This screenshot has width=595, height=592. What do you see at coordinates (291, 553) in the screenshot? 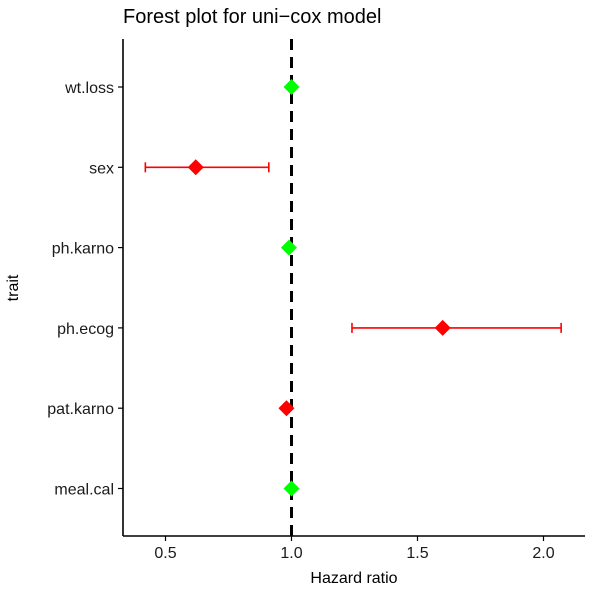
I see `x-tick-label: 1.0` at bounding box center [291, 553].